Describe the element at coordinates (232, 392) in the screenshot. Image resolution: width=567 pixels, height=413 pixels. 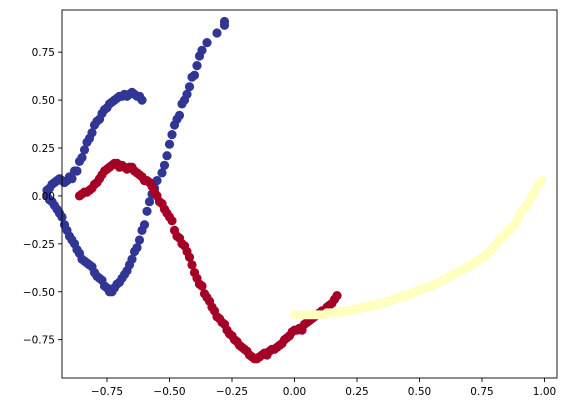
I see `x-tick-label: −0.25` at that location.